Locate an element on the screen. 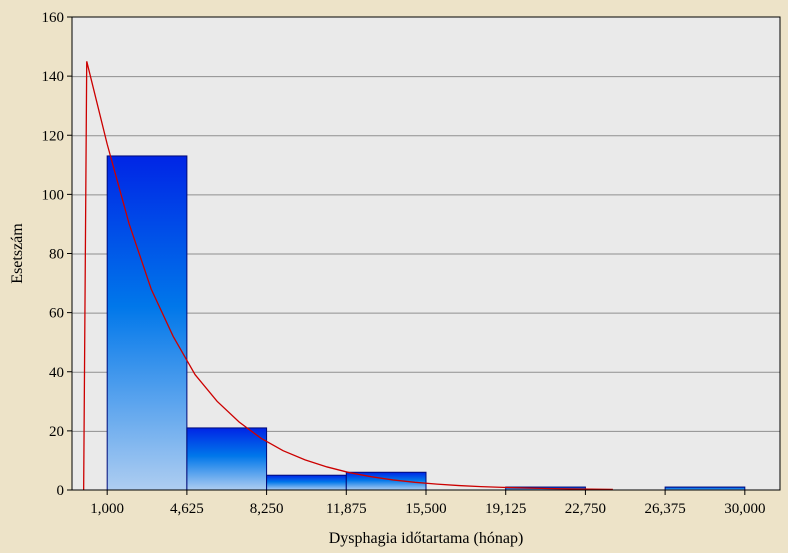 Image resolution: width=788 pixels, height=553 pixels. x-tick-label: 15,500 is located at coordinates (425, 509).